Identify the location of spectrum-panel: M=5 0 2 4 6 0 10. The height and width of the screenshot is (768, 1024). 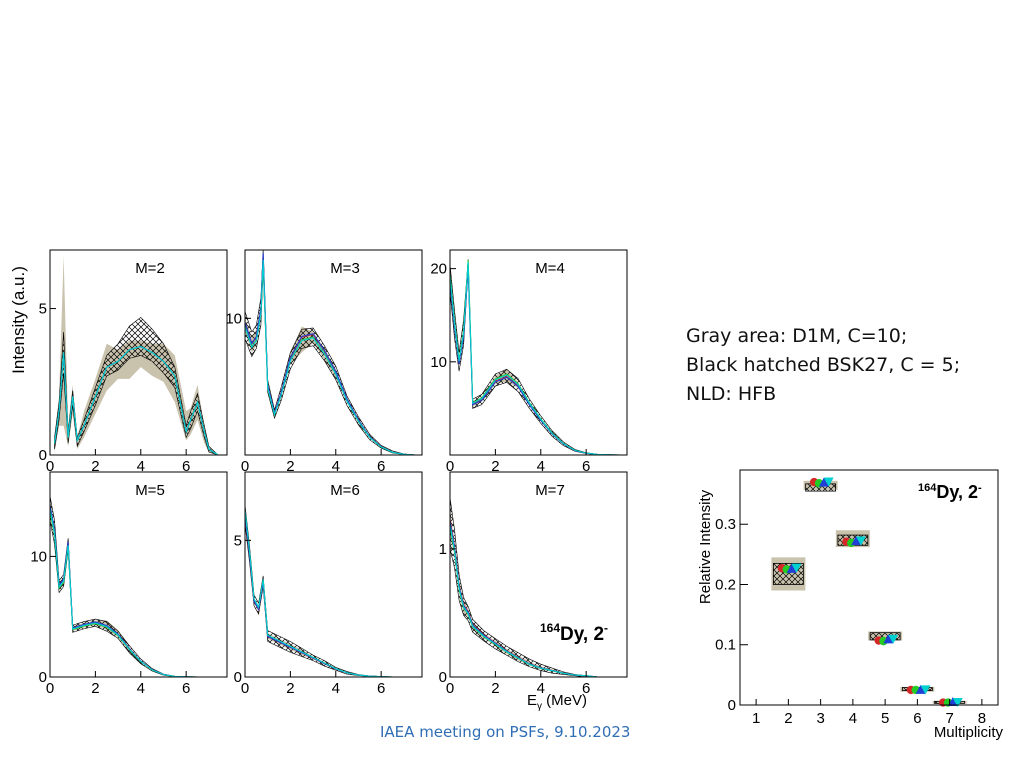
(129, 584).